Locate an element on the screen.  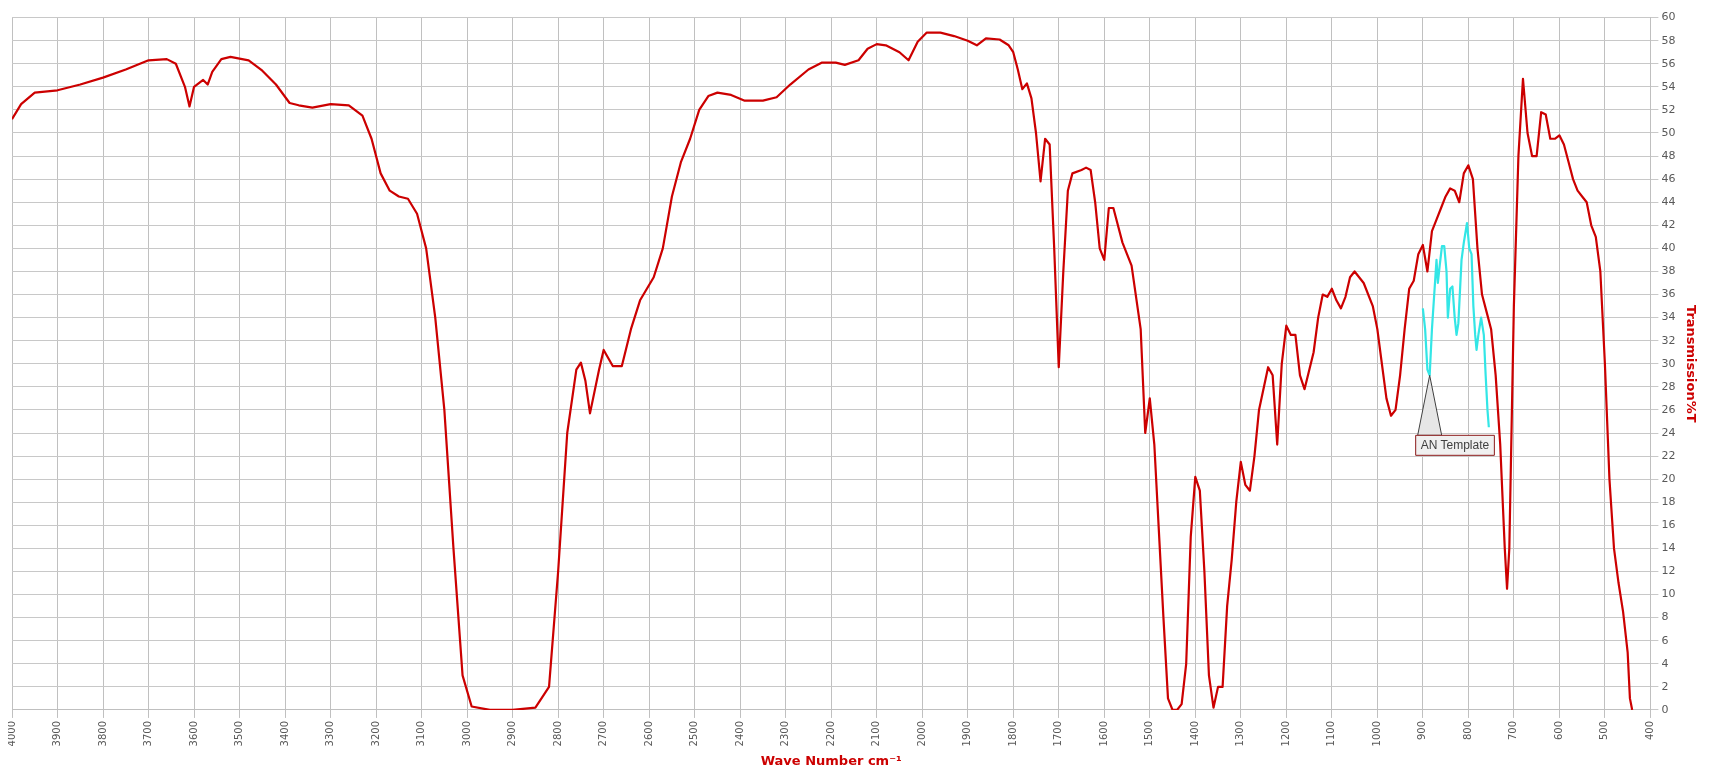
y-tick-label: 56 is located at coordinates (1668, 63).